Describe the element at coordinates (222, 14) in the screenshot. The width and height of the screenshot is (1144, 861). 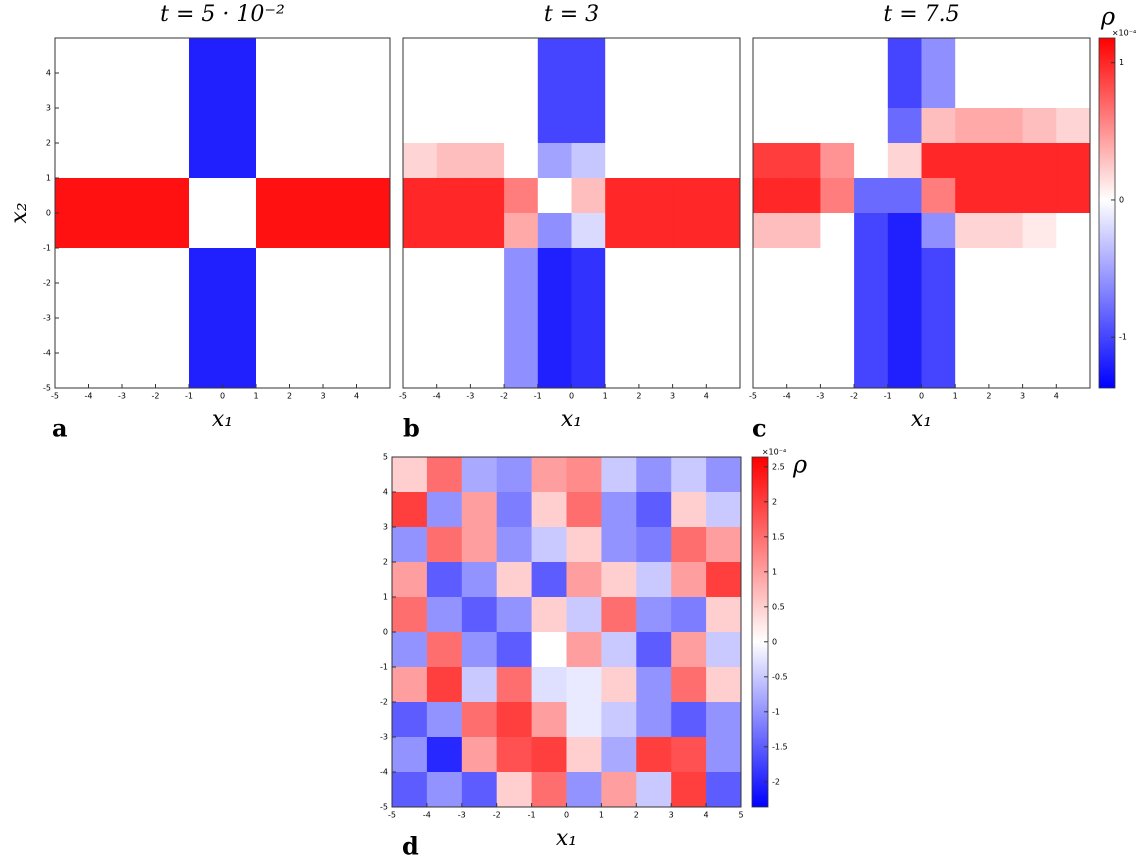
I see `panel-title: t = 5 · 10⁻²` at that location.